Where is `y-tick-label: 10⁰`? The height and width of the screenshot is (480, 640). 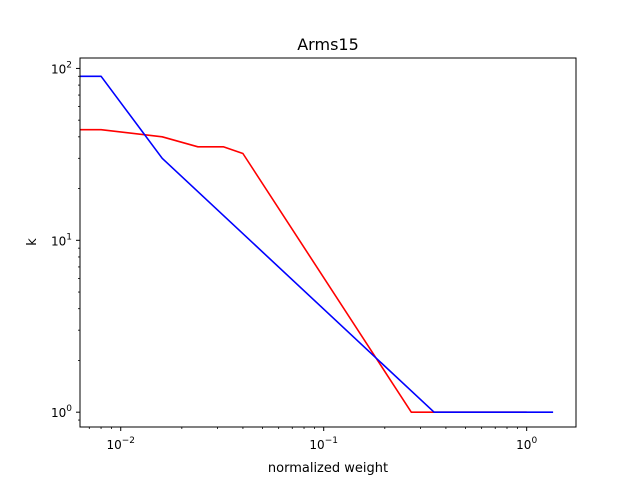 y-tick-label: 10⁰ is located at coordinates (61, 412).